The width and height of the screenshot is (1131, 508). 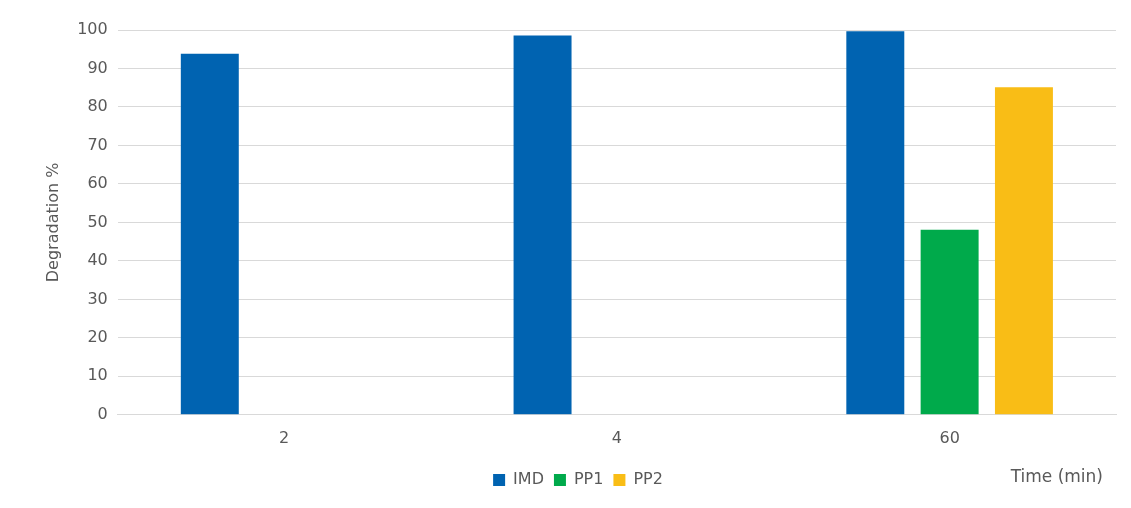 I want to click on y-tick-label: 100, so click(x=92, y=29).